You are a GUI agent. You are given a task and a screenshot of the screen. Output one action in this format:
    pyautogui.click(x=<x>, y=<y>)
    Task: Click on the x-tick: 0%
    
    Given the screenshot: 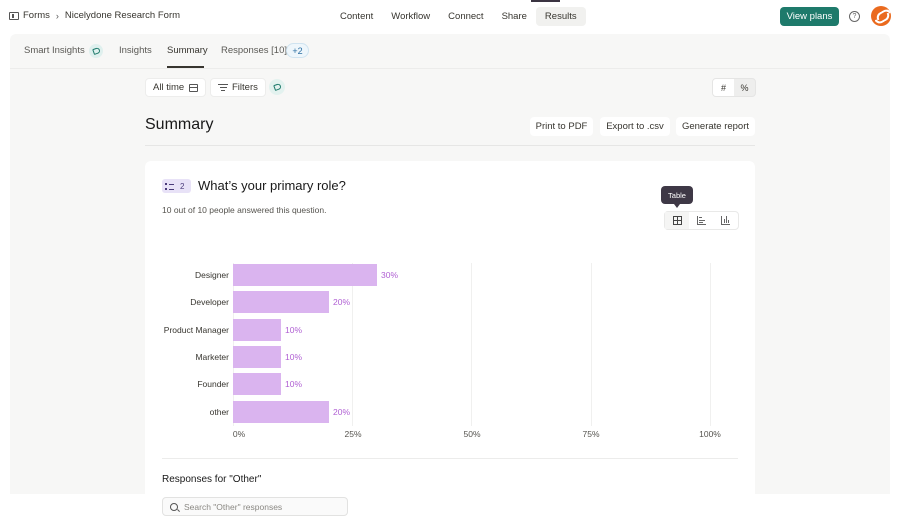 What is the action you would take?
    pyautogui.click(x=239, y=434)
    